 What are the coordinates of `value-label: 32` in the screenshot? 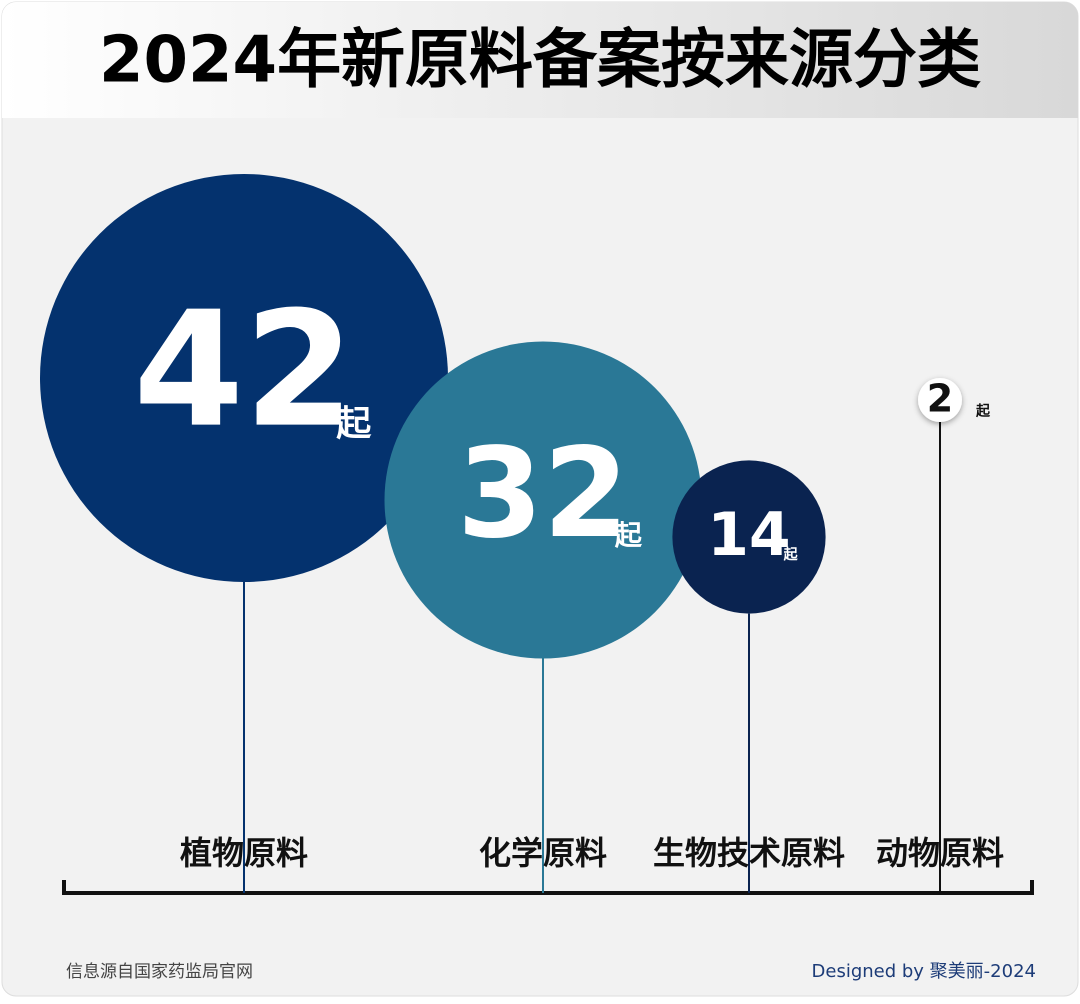 It's located at (543, 494).